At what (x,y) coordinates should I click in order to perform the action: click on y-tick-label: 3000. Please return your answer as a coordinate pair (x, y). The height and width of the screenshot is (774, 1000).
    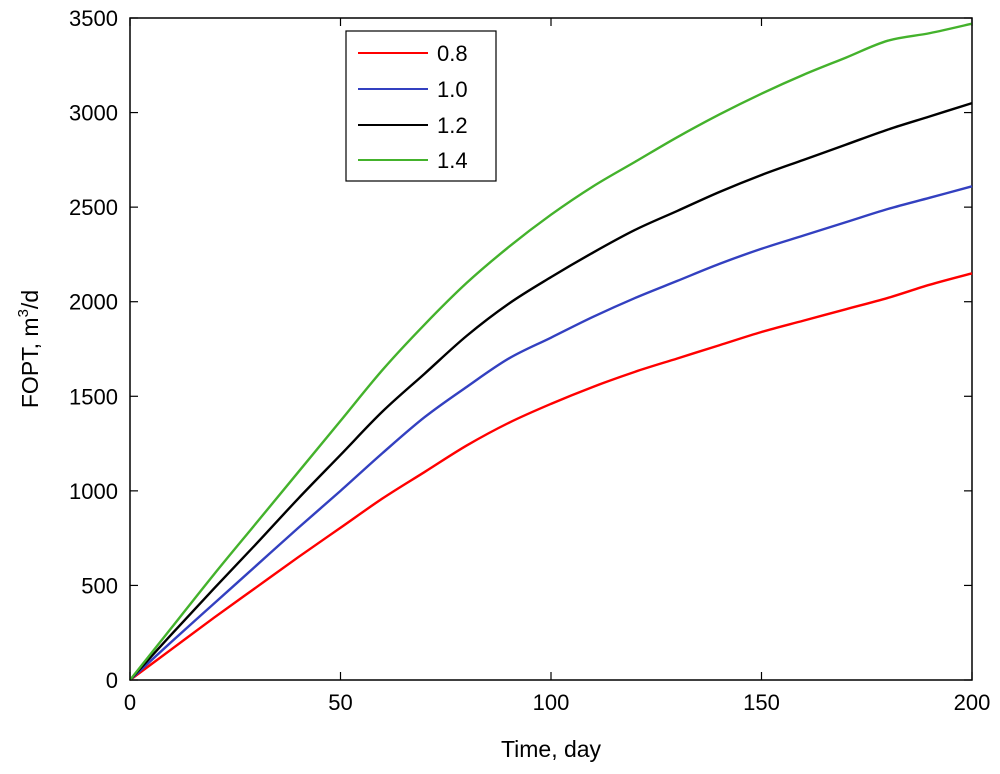
    Looking at the image, I should click on (93, 113).